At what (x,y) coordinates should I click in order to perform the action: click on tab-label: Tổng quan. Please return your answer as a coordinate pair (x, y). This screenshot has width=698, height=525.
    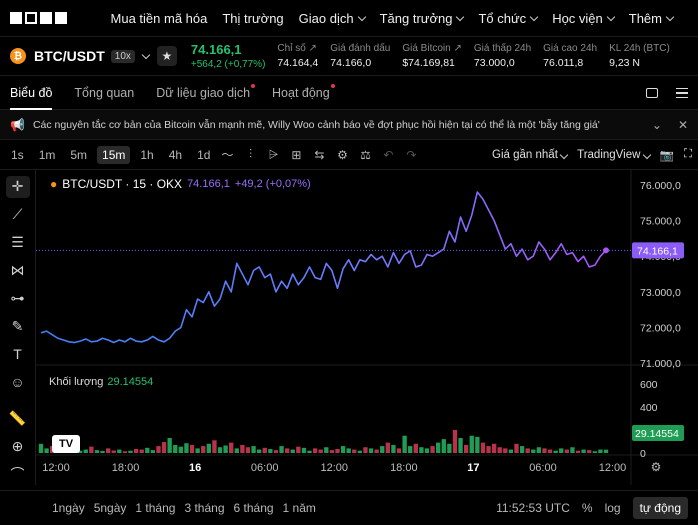
    Looking at the image, I should click on (104, 92).